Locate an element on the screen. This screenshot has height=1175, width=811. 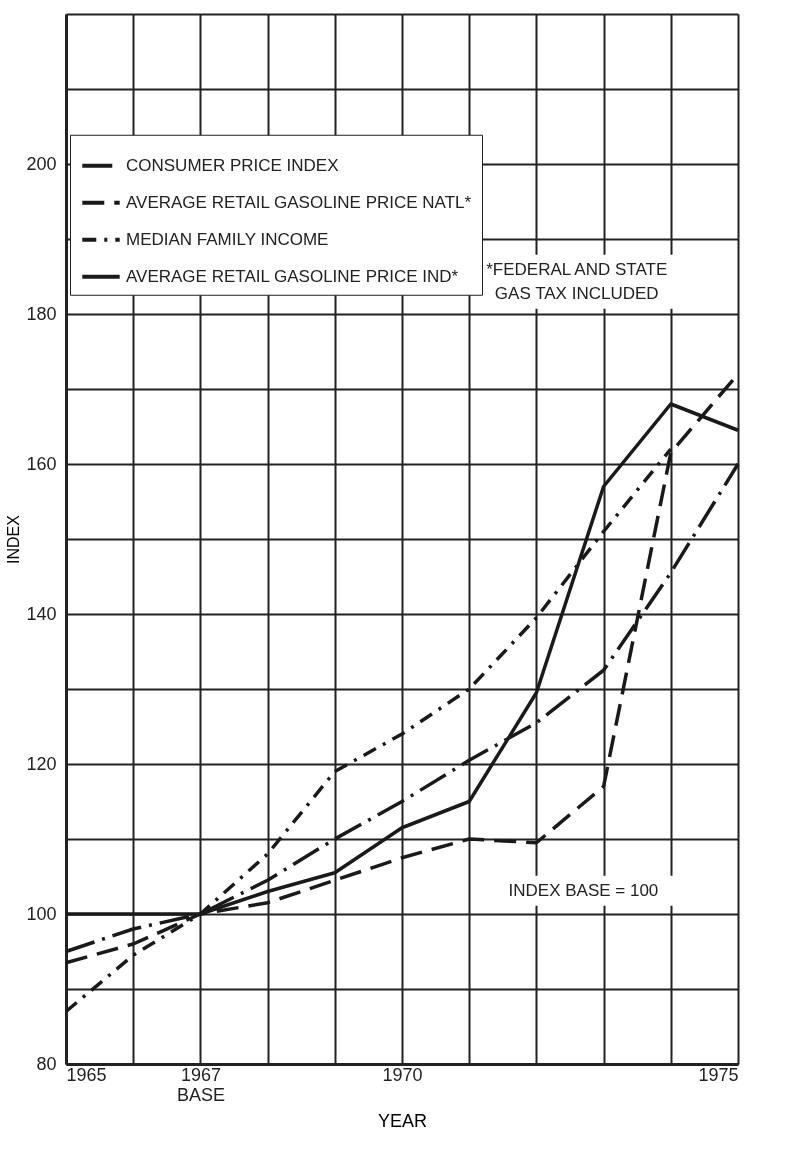
x-axis-title: YEAR is located at coordinates (402, 1120).